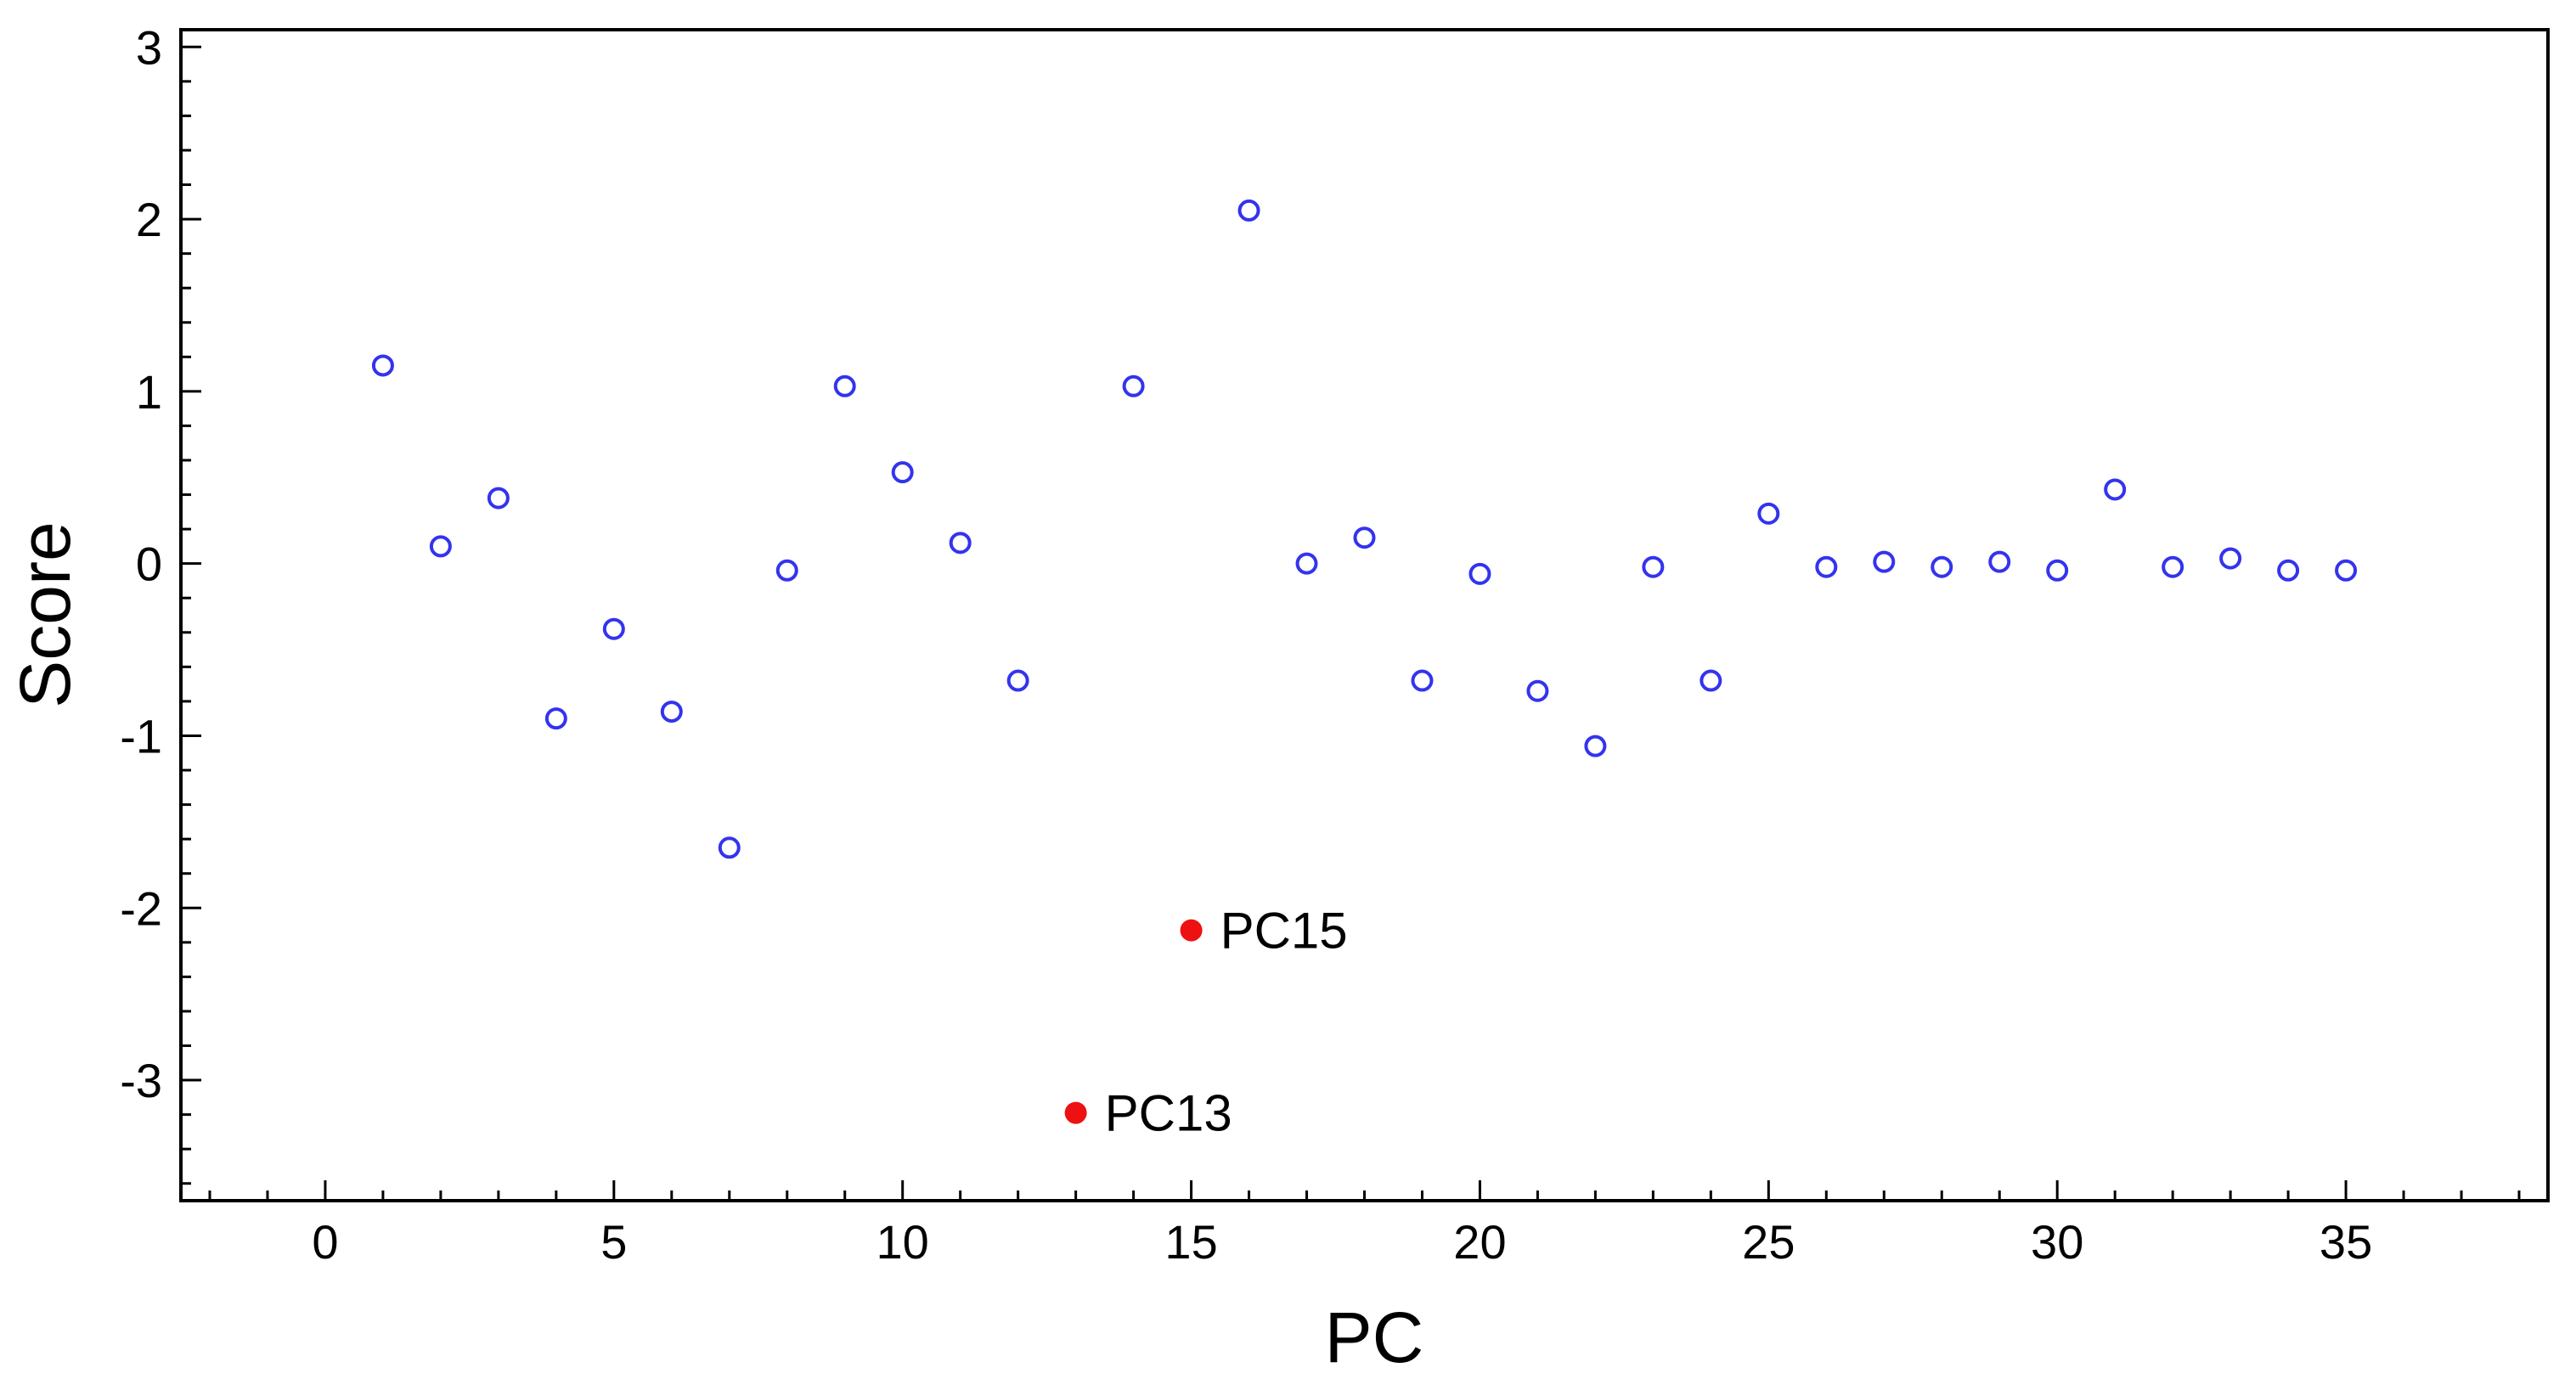 This screenshot has height=1379, width=2576. Describe the element at coordinates (325, 1242) in the screenshot. I see `x-tick-label: 0` at that location.